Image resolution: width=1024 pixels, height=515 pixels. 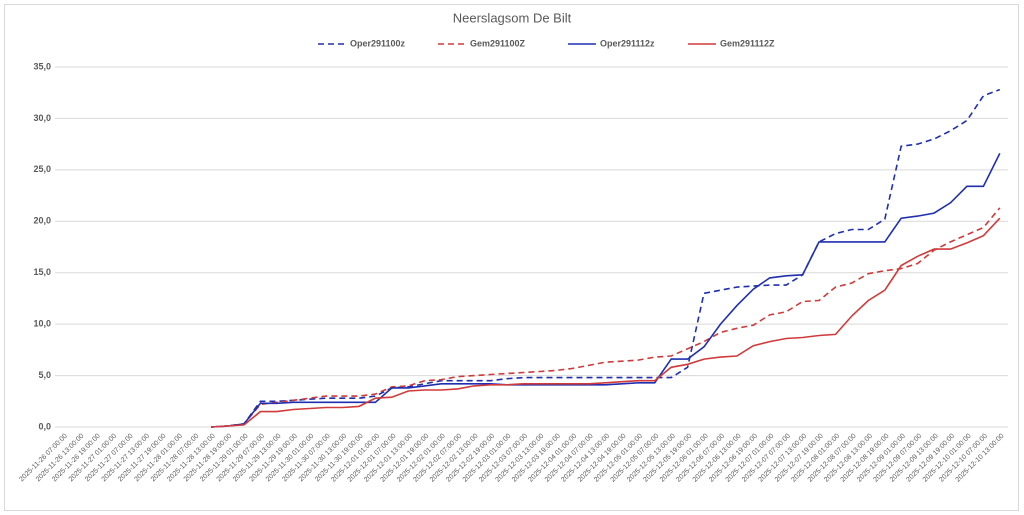 I want to click on y-tick-label: 25,0, so click(x=42, y=169).